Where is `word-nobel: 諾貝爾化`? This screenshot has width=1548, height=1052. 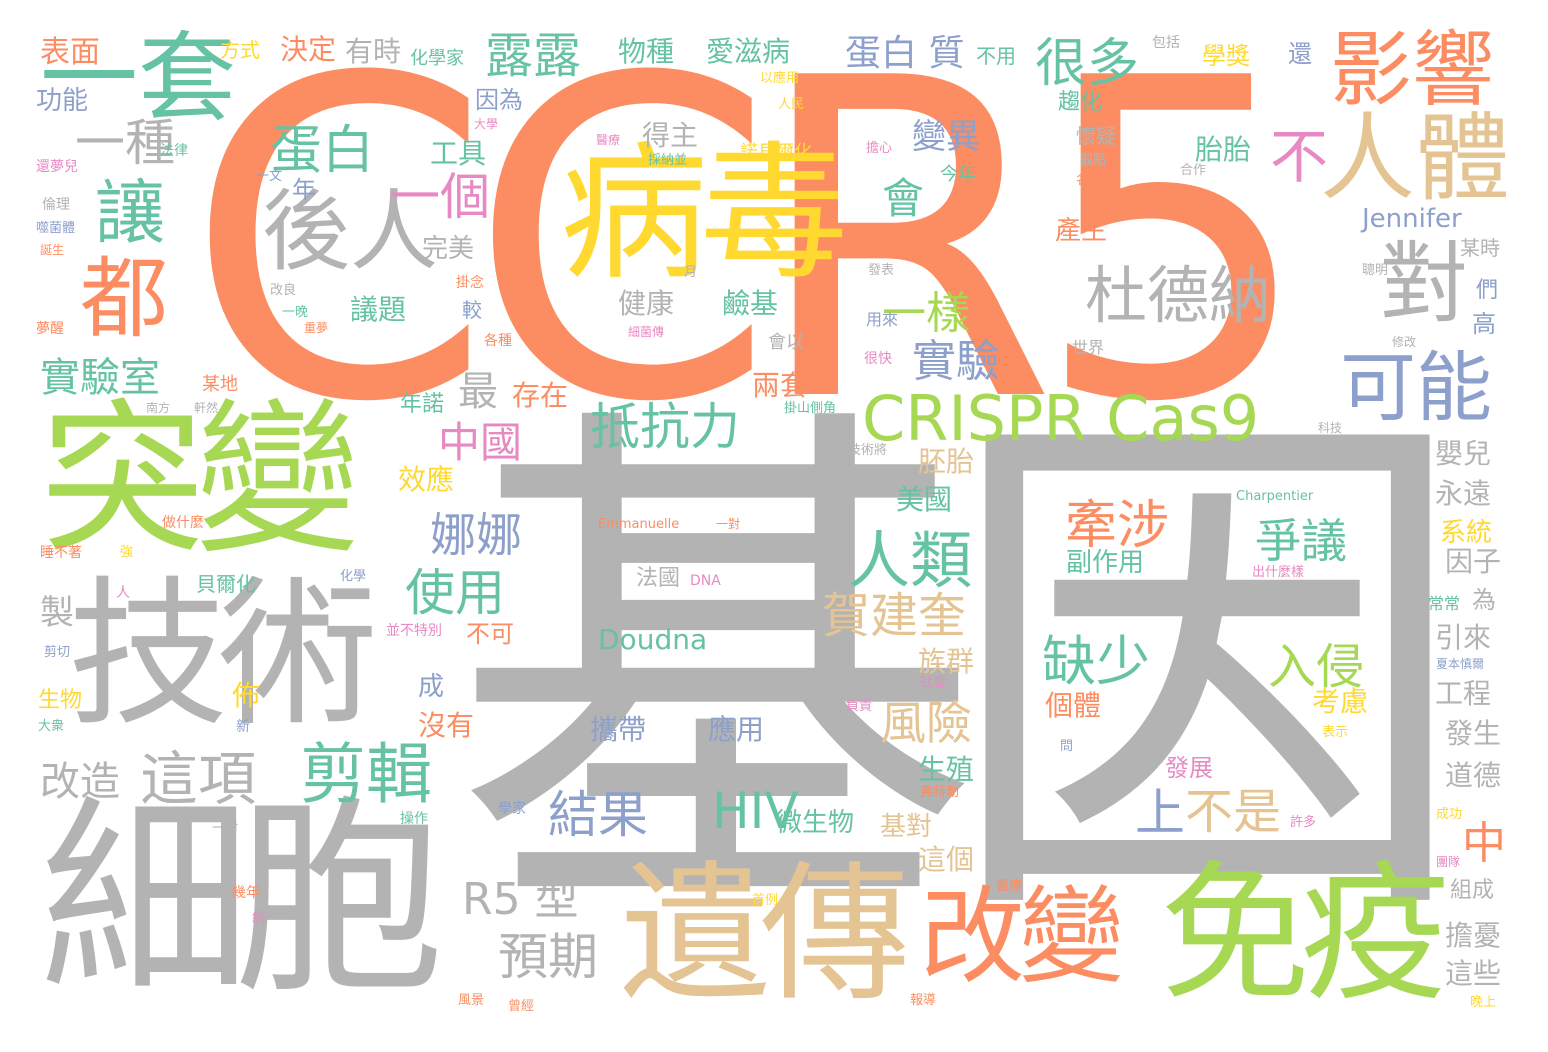
word-nobel: 諾貝爾化 is located at coordinates (776, 152).